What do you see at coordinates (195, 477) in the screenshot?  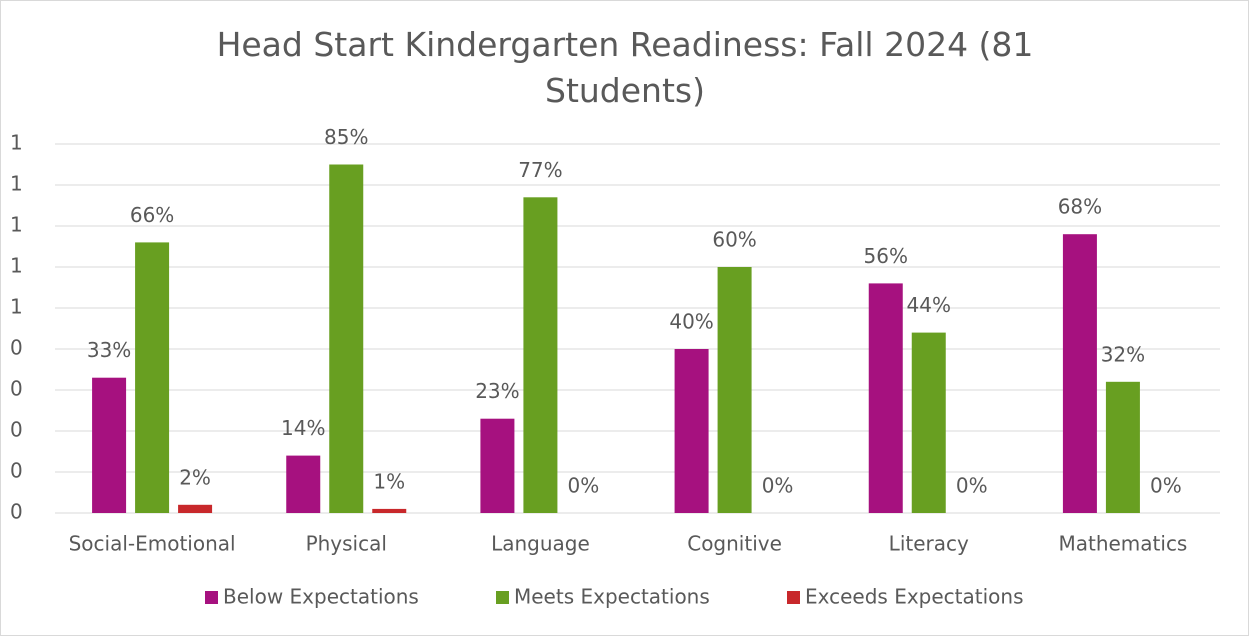 I see `data-label: 2%` at bounding box center [195, 477].